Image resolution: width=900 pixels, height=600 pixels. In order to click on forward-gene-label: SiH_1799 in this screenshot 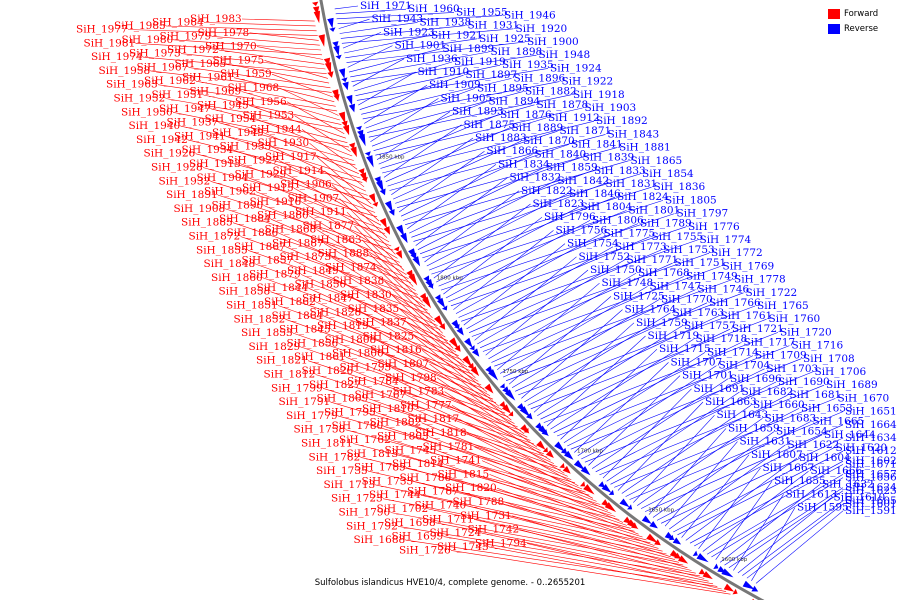, I will do `click(297, 388)`.